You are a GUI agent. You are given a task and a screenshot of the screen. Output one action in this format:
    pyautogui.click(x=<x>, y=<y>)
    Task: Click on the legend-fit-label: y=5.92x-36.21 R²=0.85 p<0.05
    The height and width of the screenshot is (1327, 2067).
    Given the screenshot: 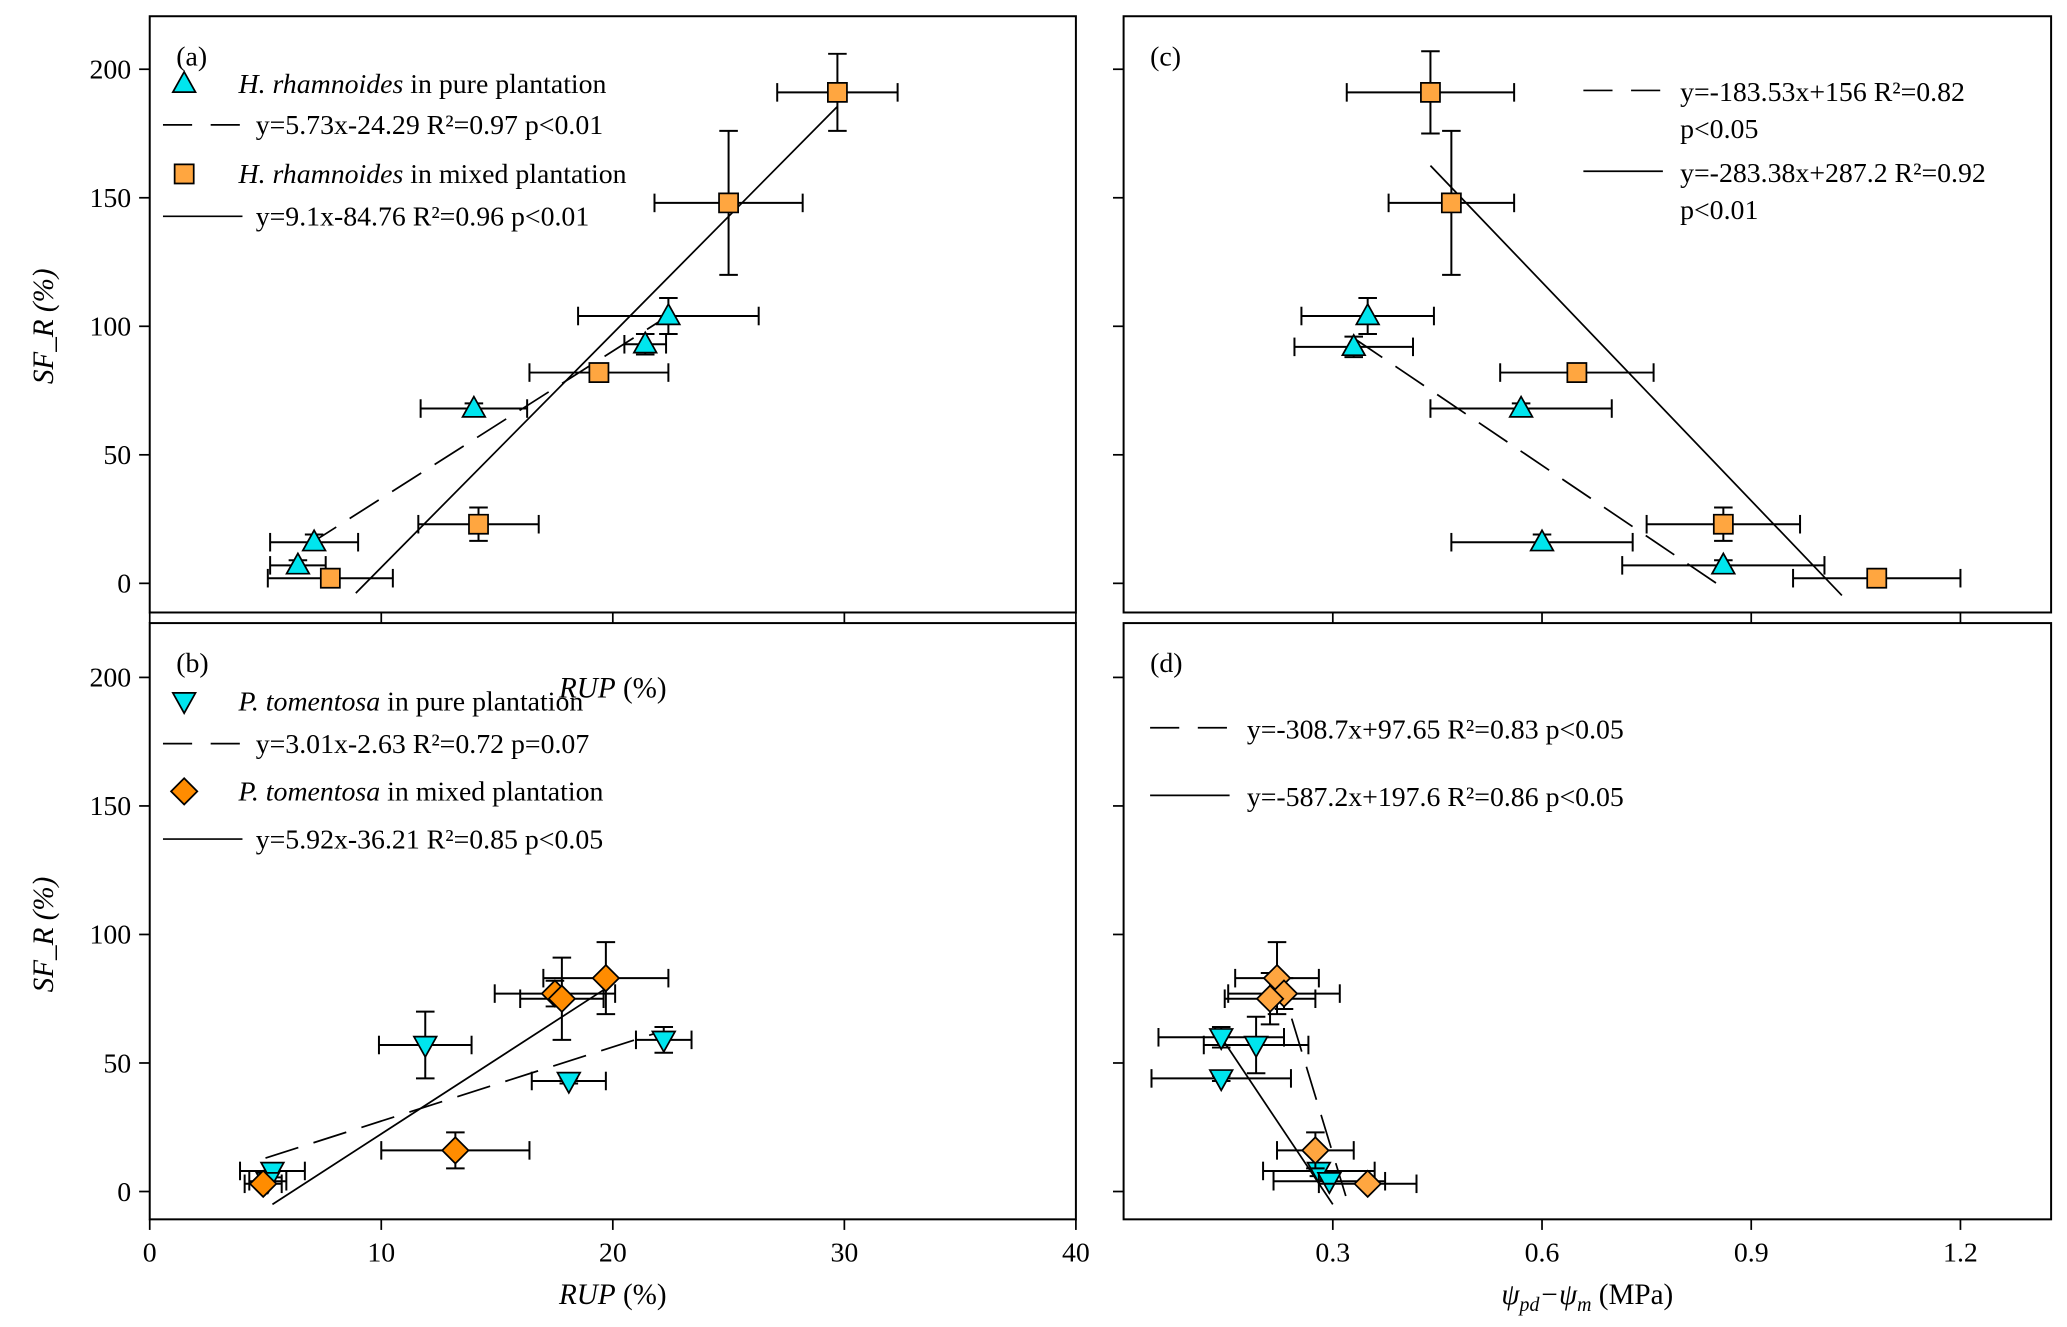 What is the action you would take?
    pyautogui.click(x=429, y=839)
    